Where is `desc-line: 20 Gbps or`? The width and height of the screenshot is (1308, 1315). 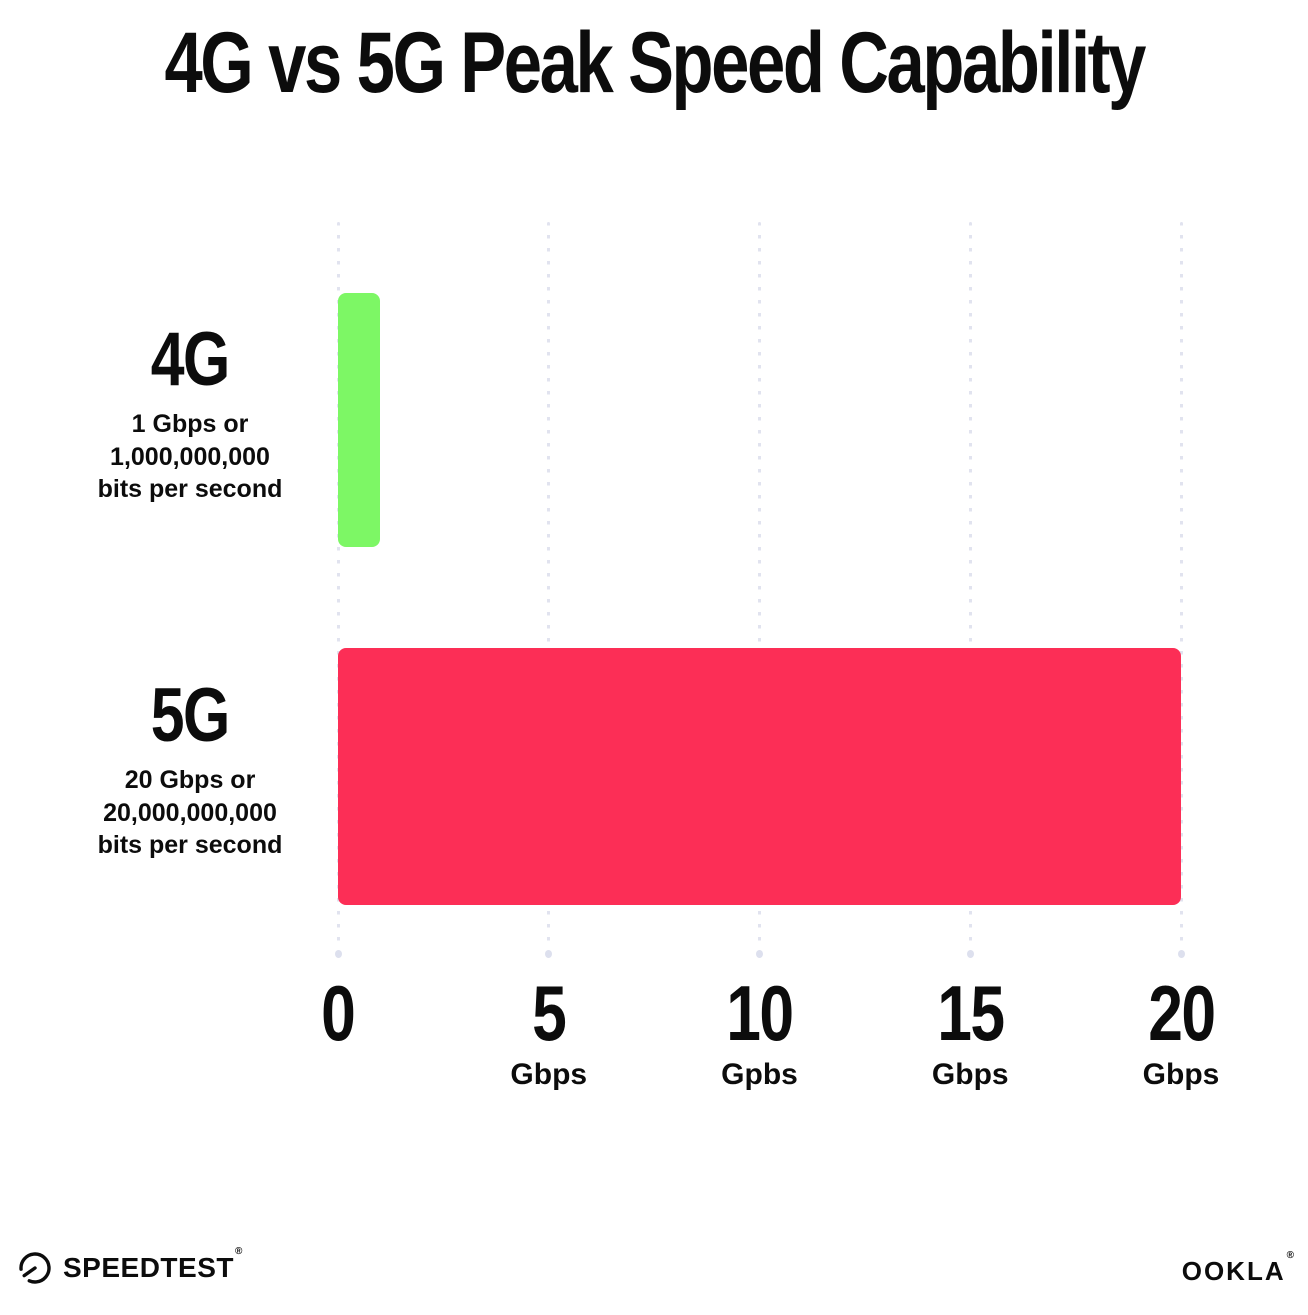
desc-line: 20 Gbps or is located at coordinates (190, 780).